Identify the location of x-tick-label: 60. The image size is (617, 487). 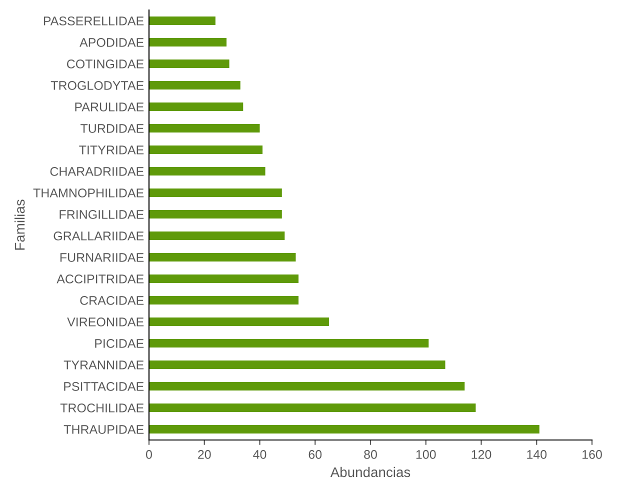
(315, 454).